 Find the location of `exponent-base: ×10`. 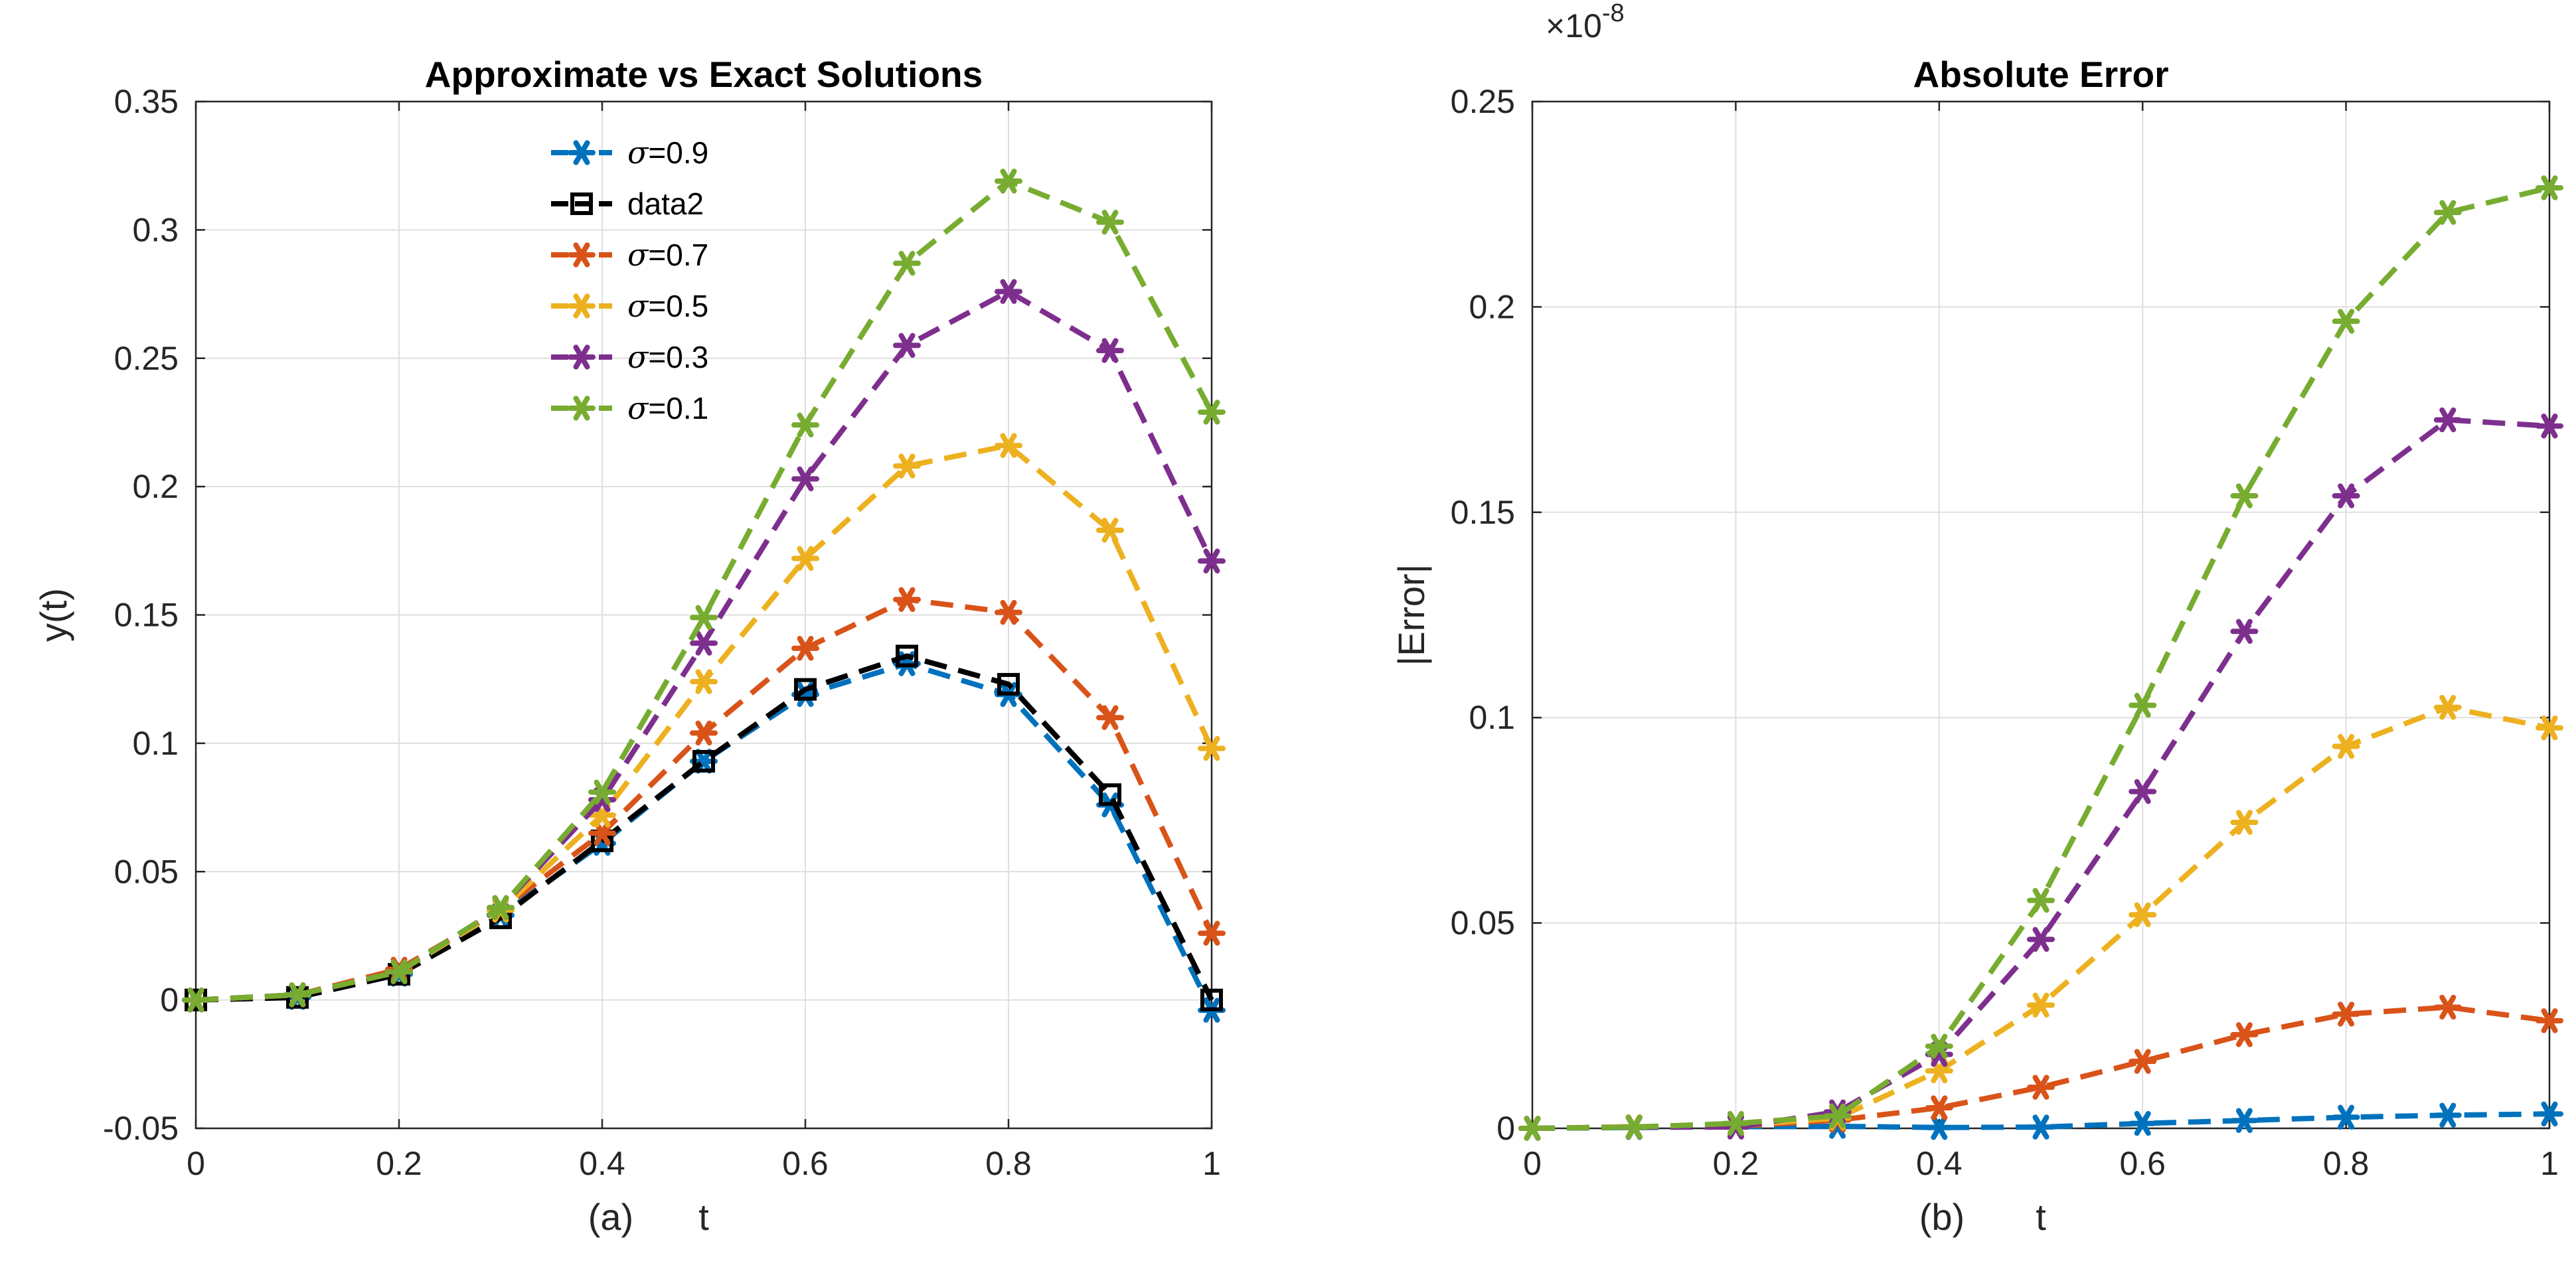

exponent-base: ×10 is located at coordinates (1574, 25).